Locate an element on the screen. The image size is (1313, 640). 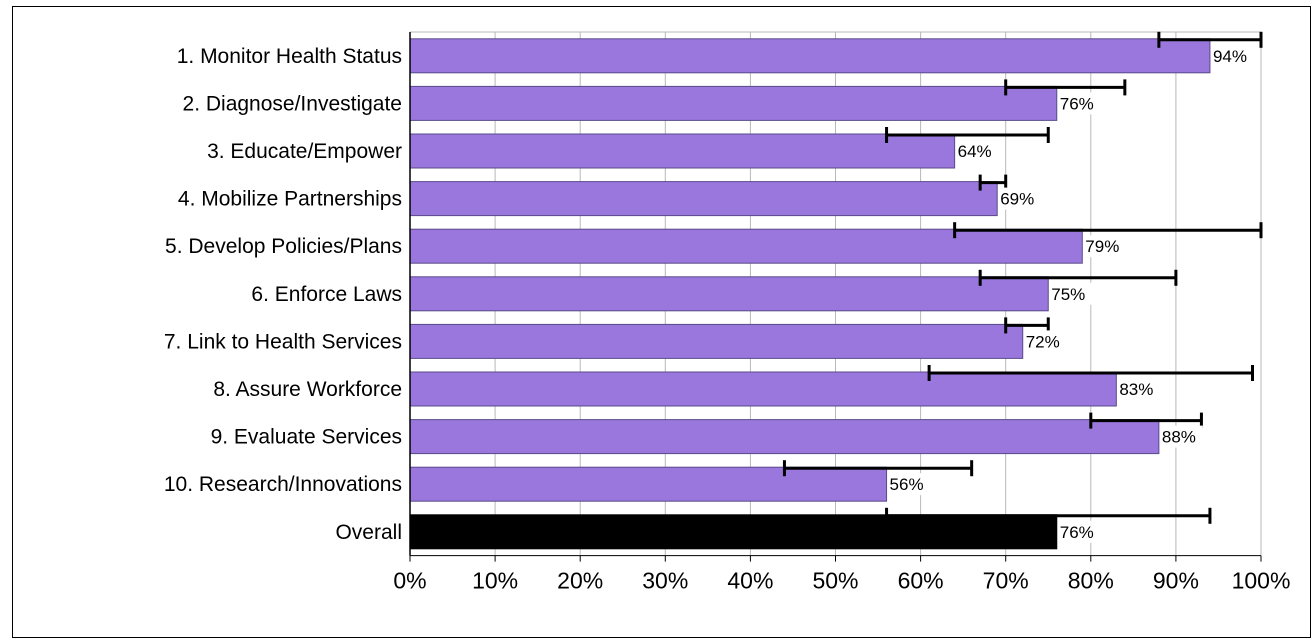
category-label: 1. Monitor Health Status is located at coordinates (289, 56).